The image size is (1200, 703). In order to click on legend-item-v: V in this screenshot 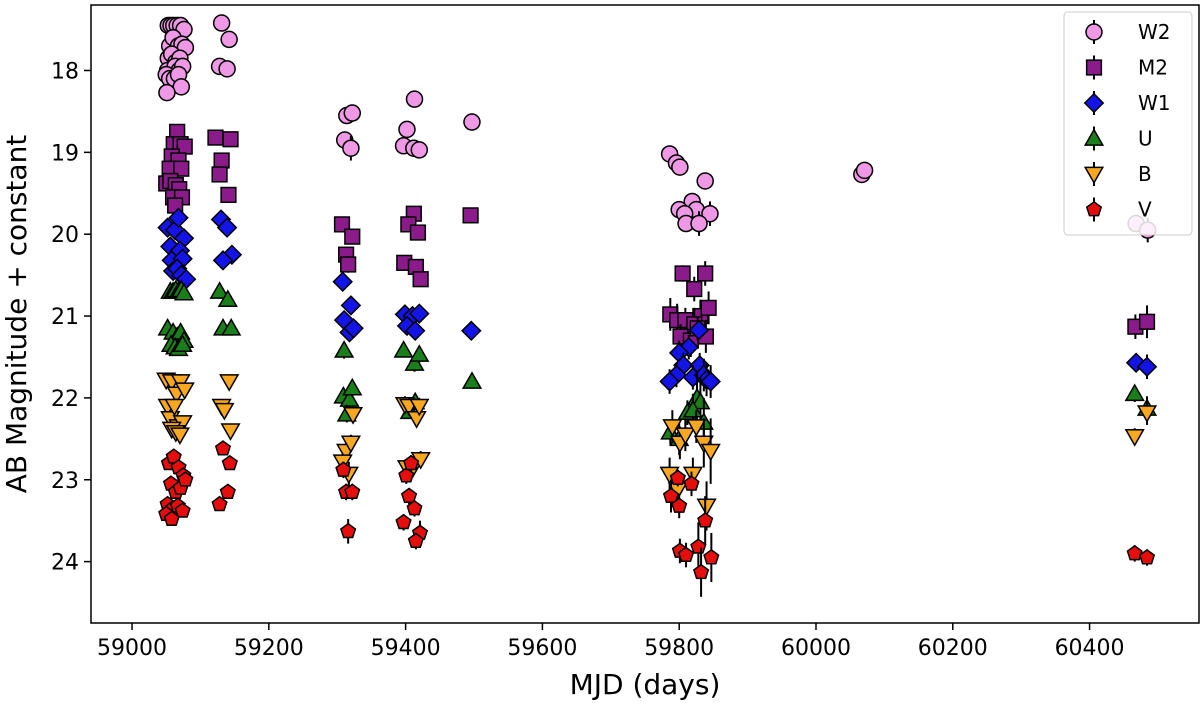, I will do `click(1118, 209)`.